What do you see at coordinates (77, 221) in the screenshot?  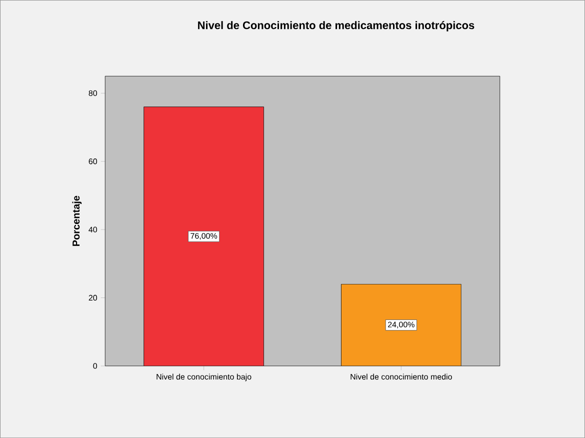 I see `y-axis-title: Porcentaje` at bounding box center [77, 221].